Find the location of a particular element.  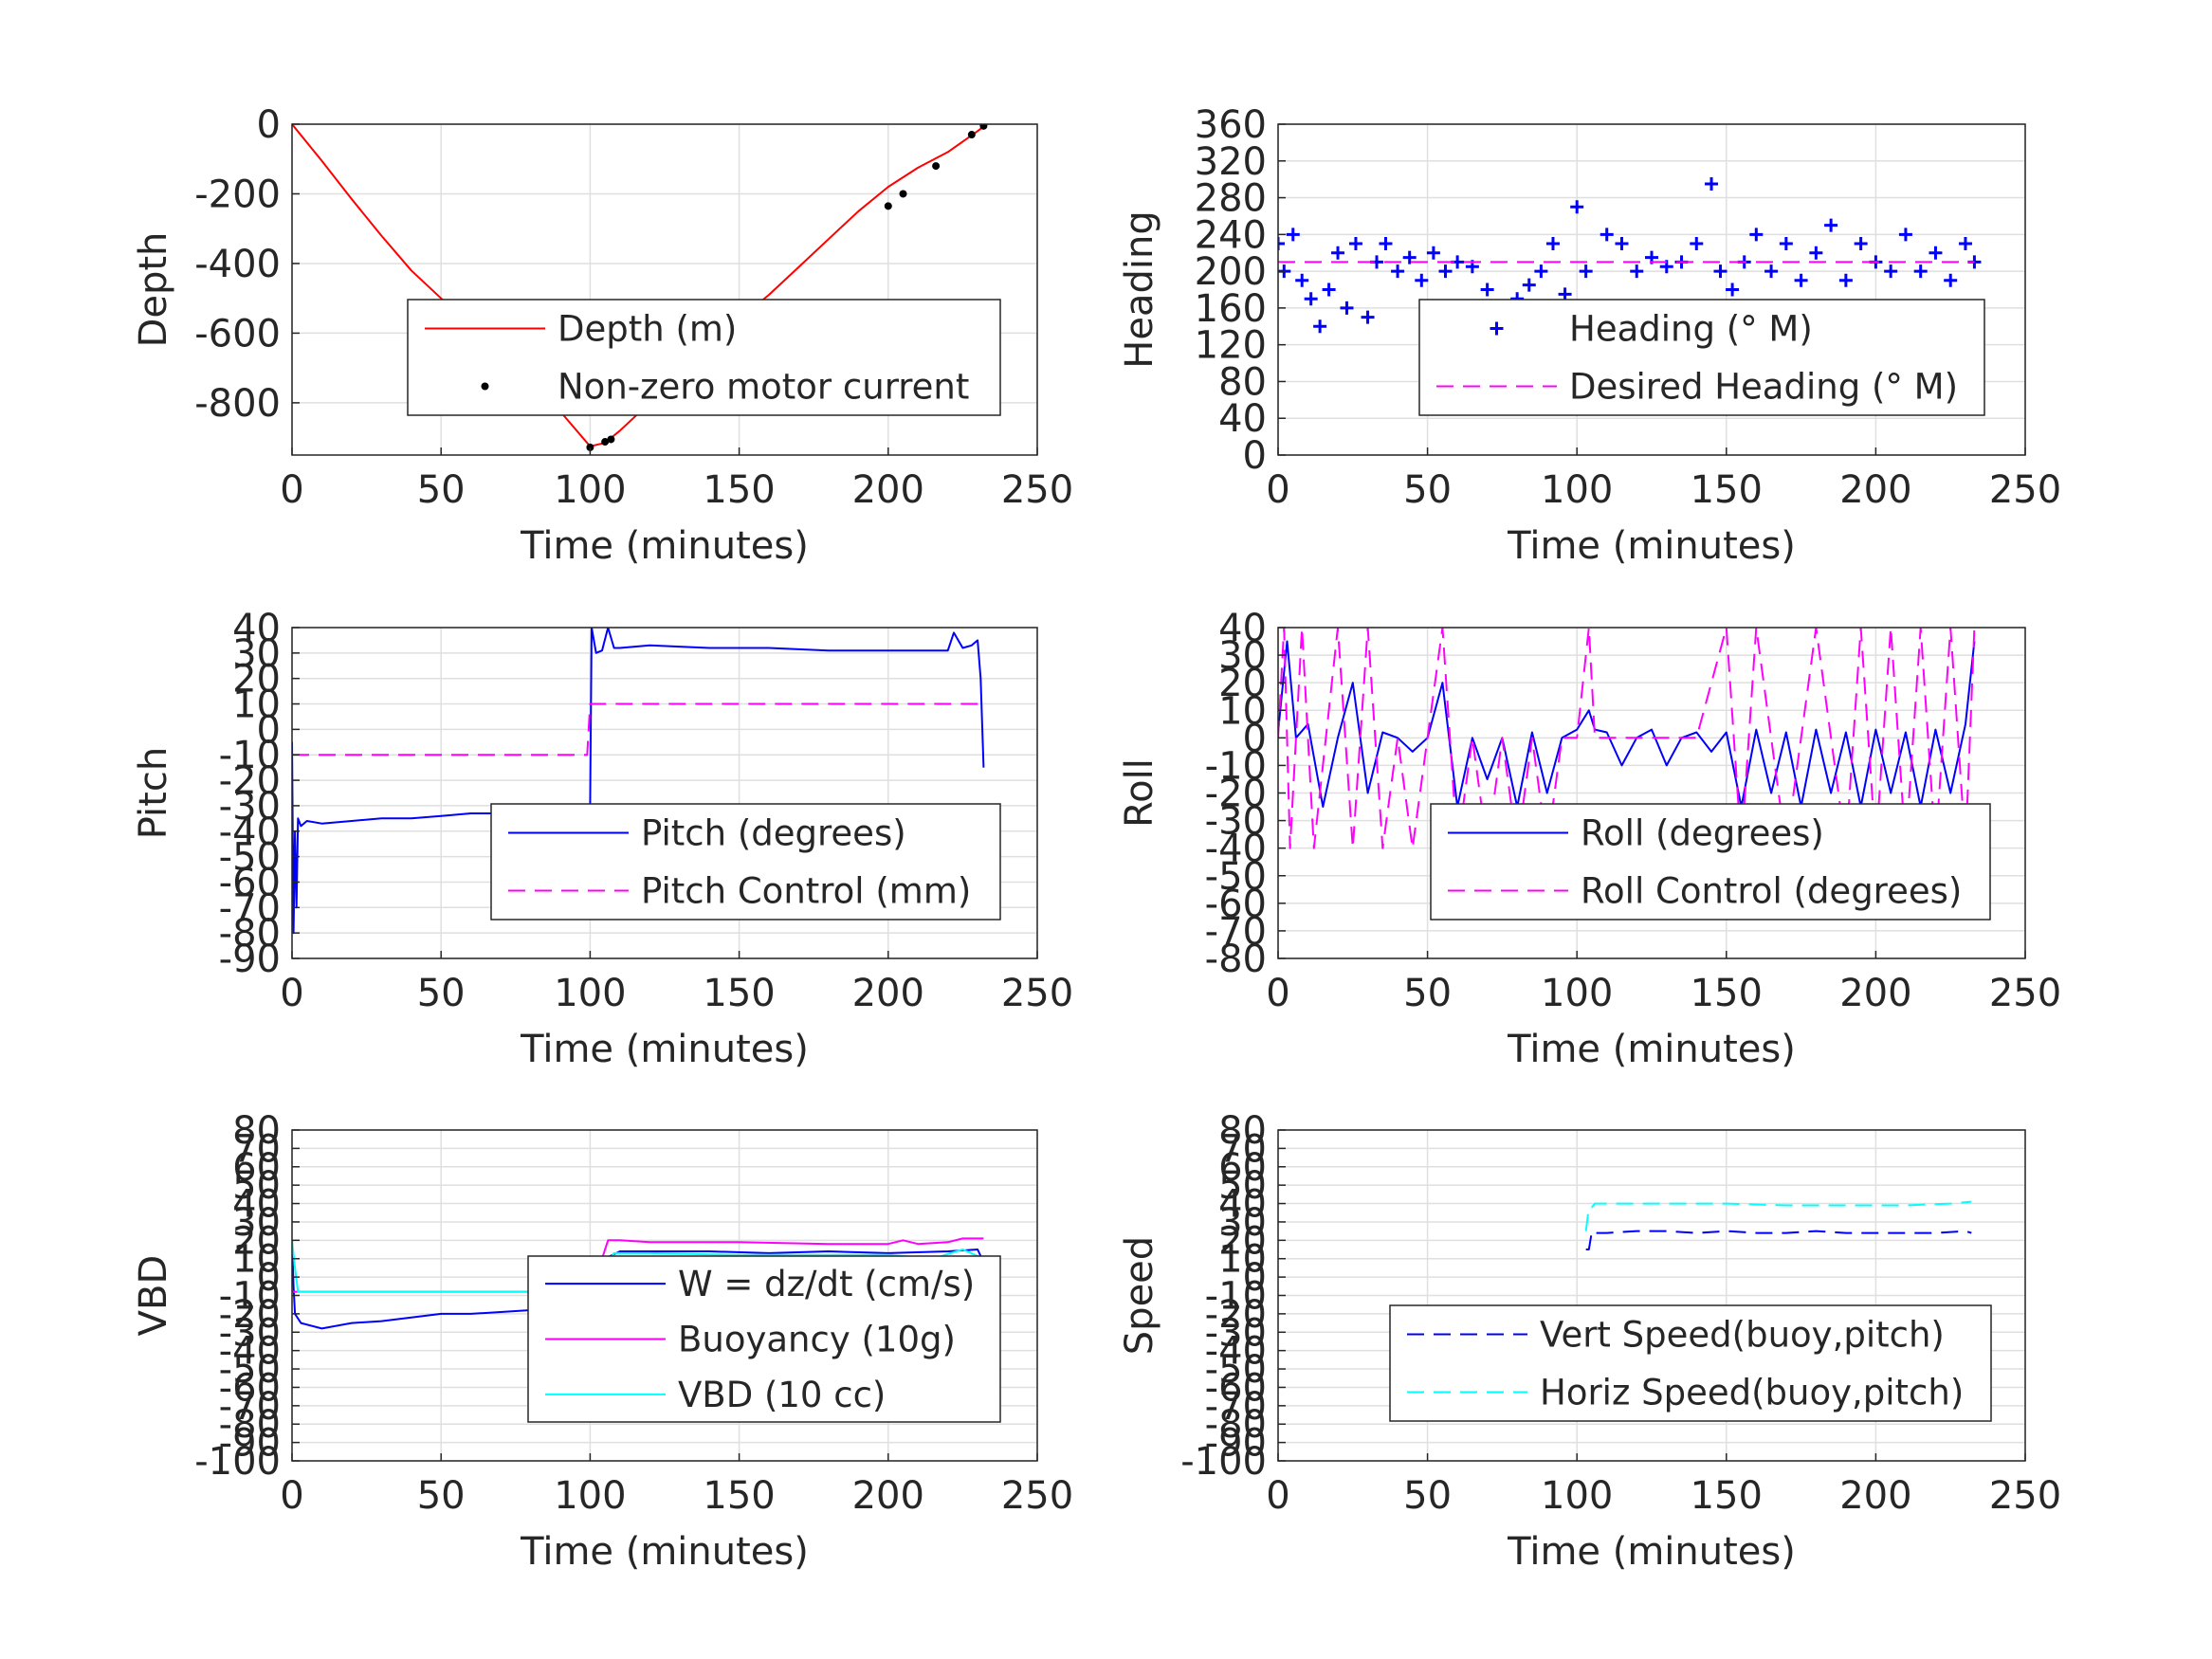

speed-series is located at coordinates (1778, 1225).